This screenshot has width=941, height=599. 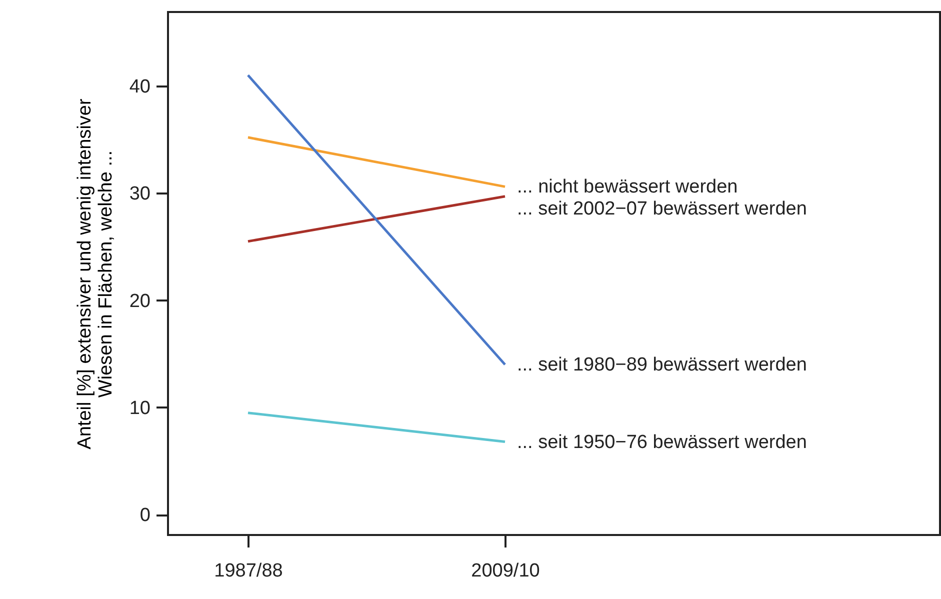 What do you see at coordinates (145, 515) in the screenshot?
I see `y-tick-label: 0` at bounding box center [145, 515].